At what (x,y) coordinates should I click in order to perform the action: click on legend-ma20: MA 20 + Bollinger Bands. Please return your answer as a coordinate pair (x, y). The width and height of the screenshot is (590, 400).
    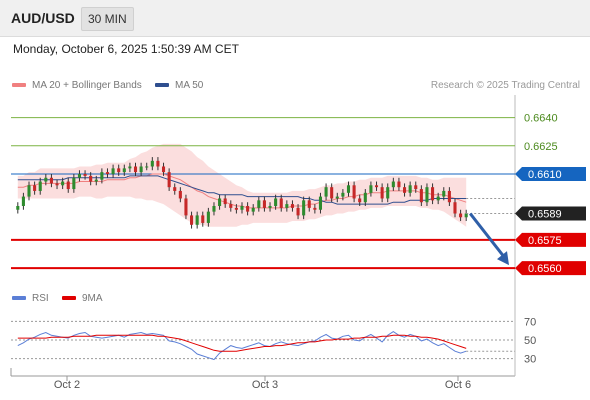
    Looking at the image, I should click on (77, 85).